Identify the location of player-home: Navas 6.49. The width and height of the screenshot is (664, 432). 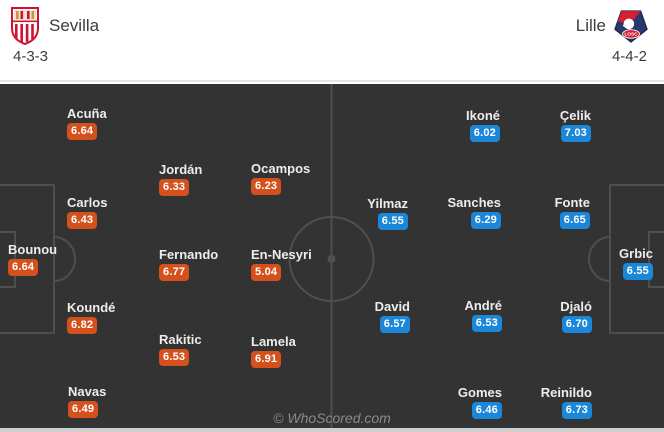
(87, 401).